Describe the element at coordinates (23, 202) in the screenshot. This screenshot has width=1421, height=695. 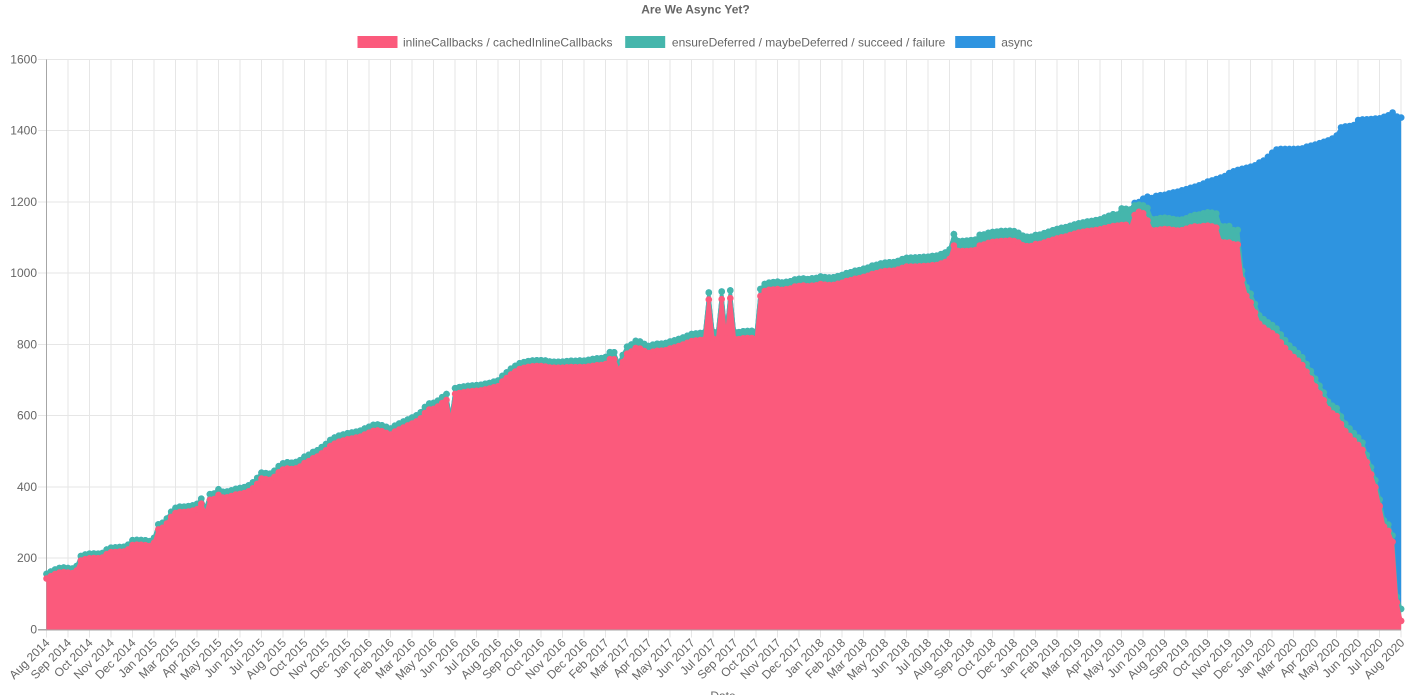
I see `svg-text: 1200` at that location.